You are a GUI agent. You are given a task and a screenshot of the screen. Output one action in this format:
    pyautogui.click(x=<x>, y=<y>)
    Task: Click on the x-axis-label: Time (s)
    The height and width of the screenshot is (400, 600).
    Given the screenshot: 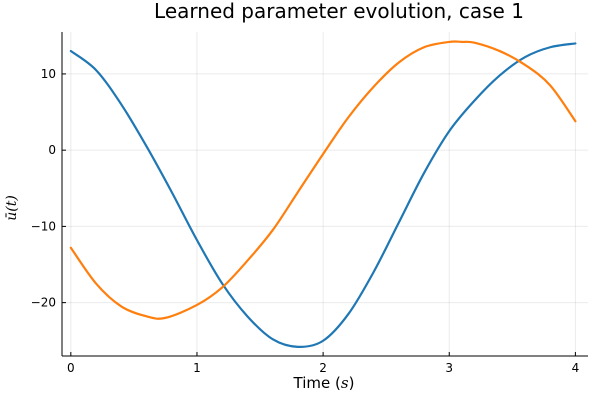 What is the action you would take?
    pyautogui.click(x=324, y=383)
    